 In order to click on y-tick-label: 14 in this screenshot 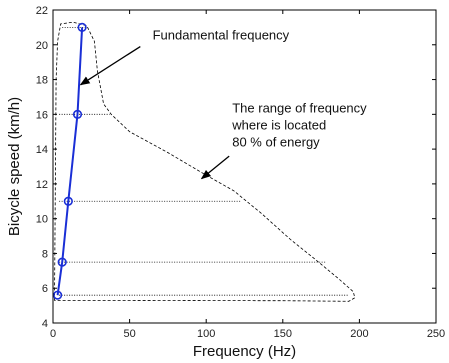, I will do `click(42, 150)`.